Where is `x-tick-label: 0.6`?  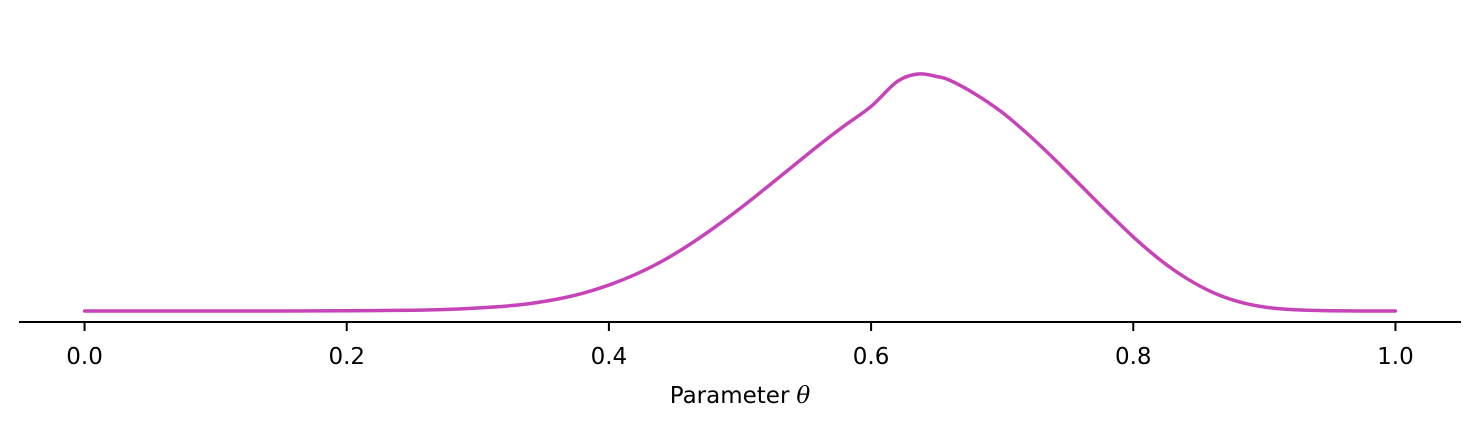
x-tick-label: 0.6 is located at coordinates (871, 357).